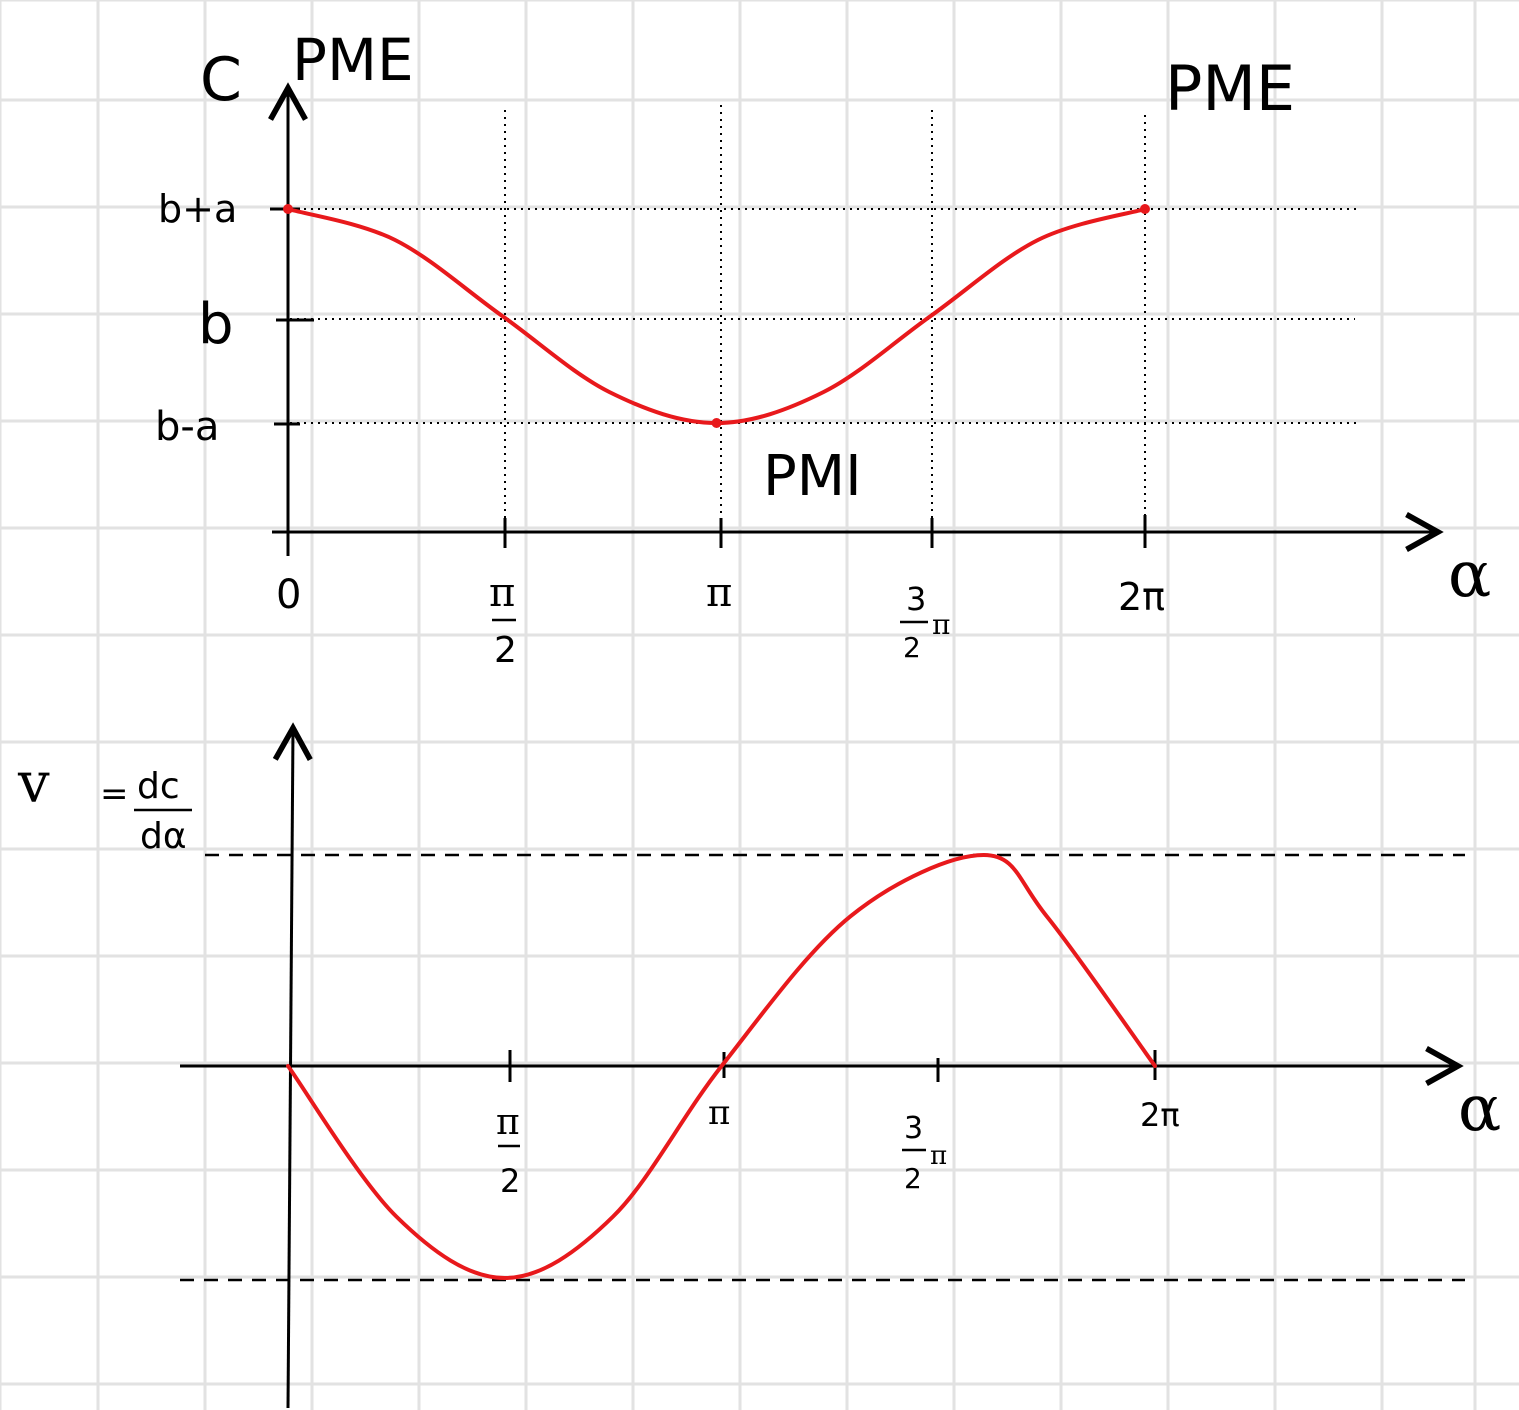  What do you see at coordinates (812, 476) in the screenshot?
I see `annotation-pmi: PMI` at bounding box center [812, 476].